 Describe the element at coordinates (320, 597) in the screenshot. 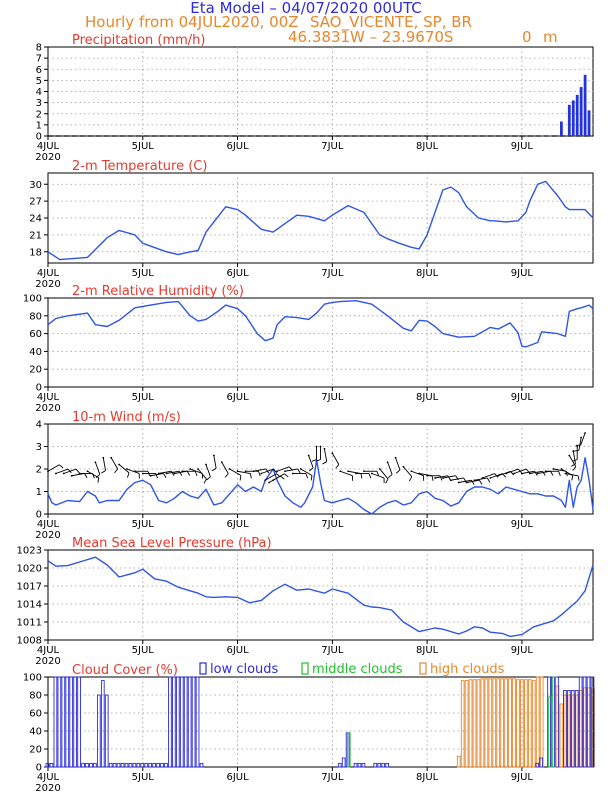

I see `mslp-series-line` at that location.